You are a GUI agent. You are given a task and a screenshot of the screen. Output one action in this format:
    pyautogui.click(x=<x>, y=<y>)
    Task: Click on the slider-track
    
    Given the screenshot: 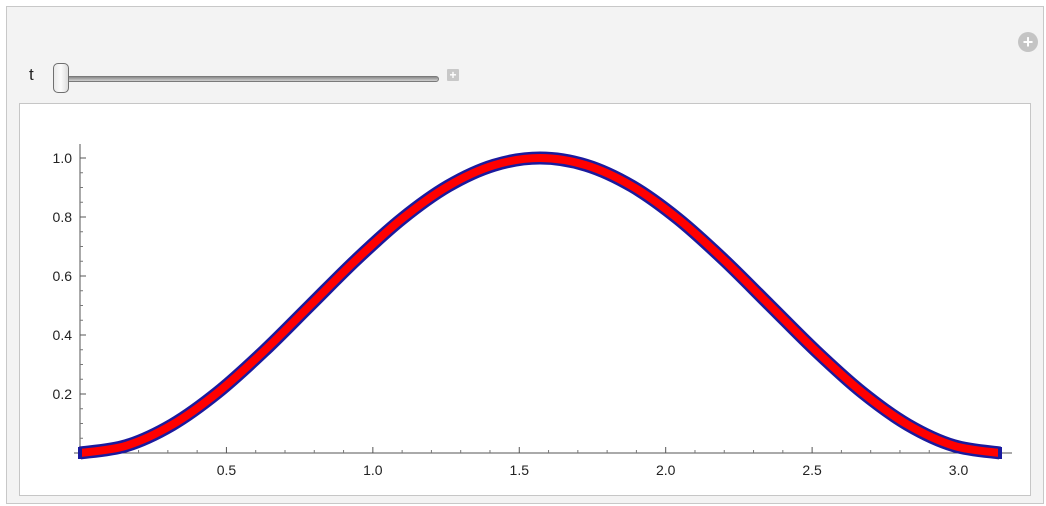 What is the action you would take?
    pyautogui.click(x=246, y=79)
    